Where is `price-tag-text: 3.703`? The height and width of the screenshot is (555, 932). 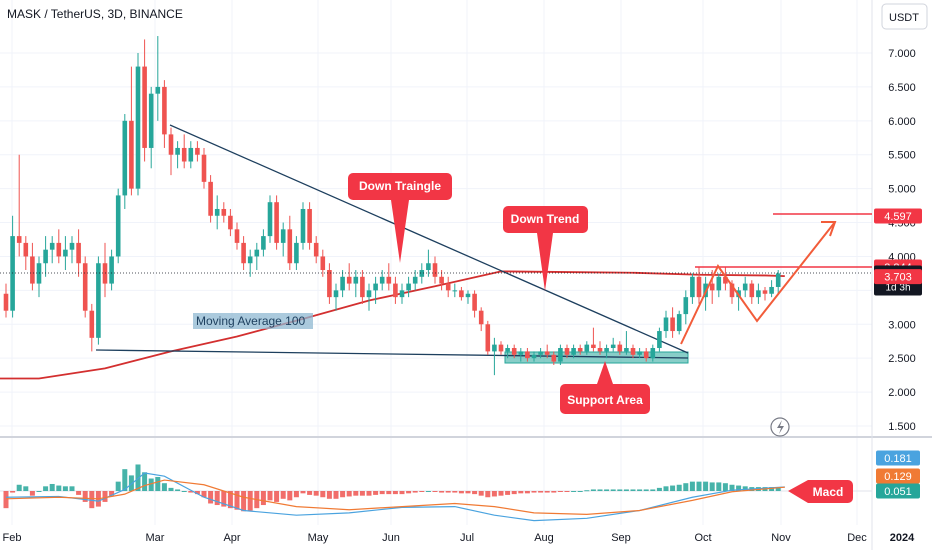
price-tag-text: 3.703 is located at coordinates (898, 278).